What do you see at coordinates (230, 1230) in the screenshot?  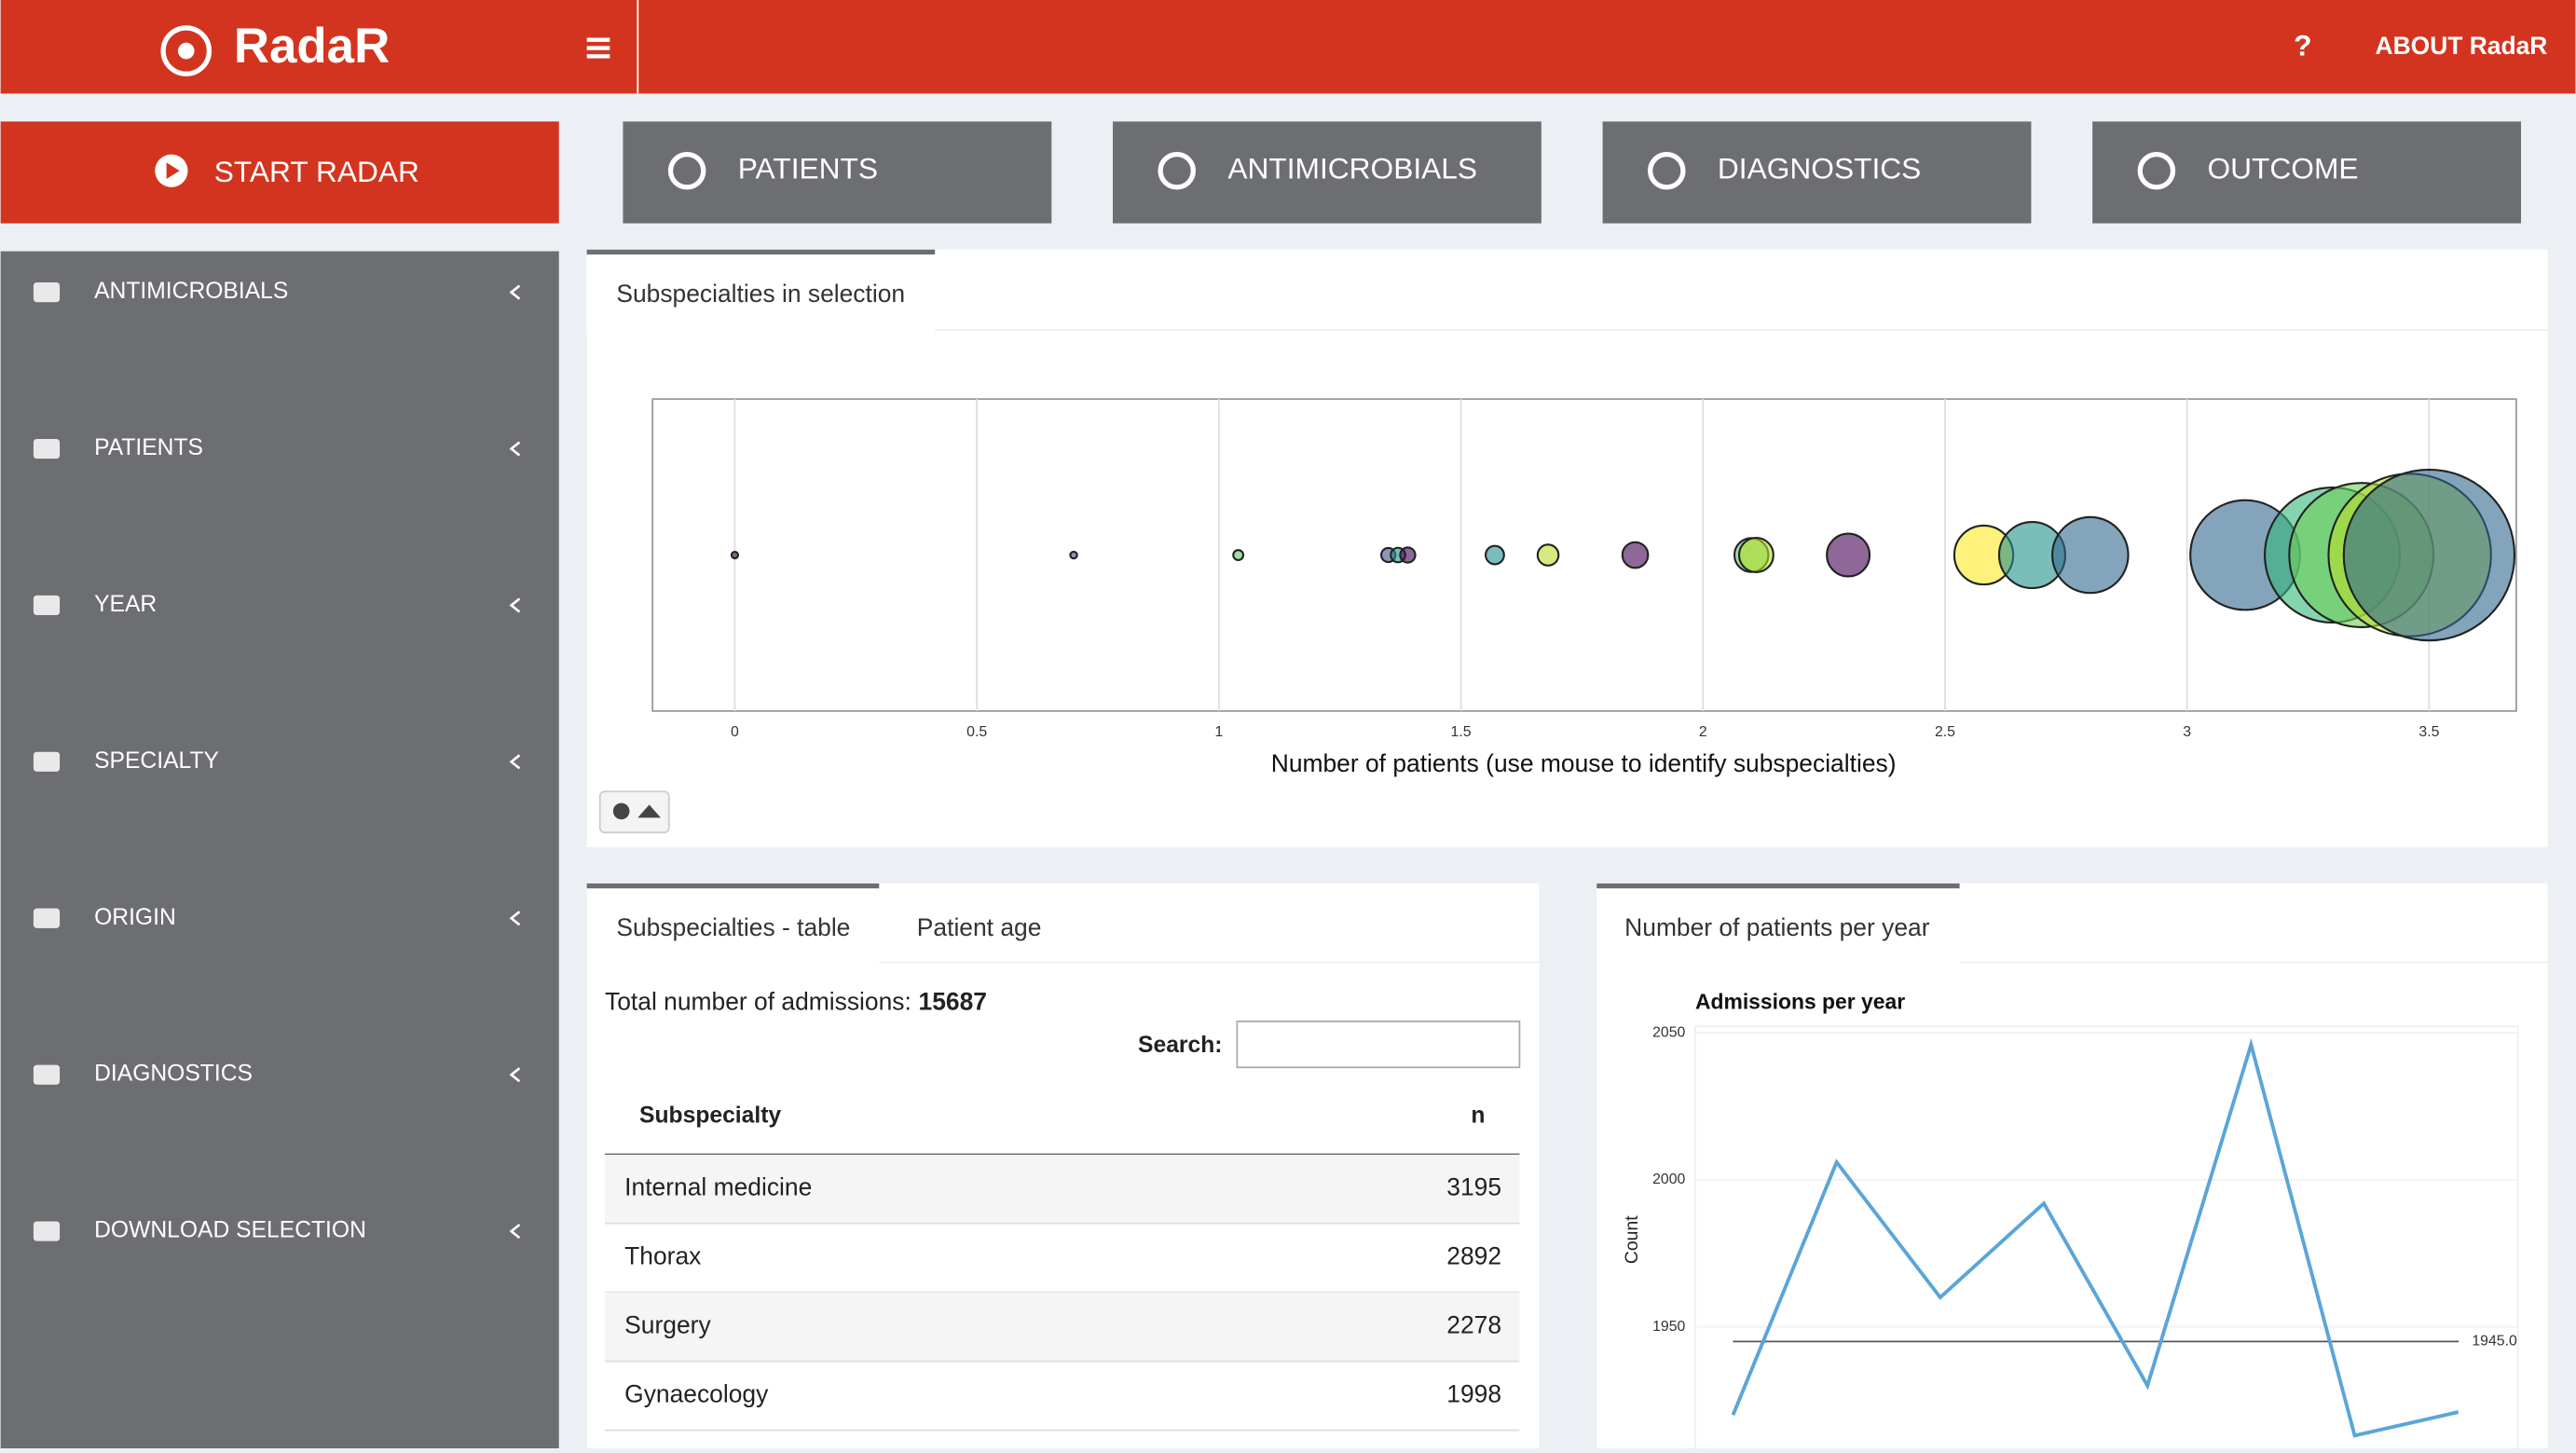 I see `sidebar-item: DOWNLOAD SELECTION` at bounding box center [230, 1230].